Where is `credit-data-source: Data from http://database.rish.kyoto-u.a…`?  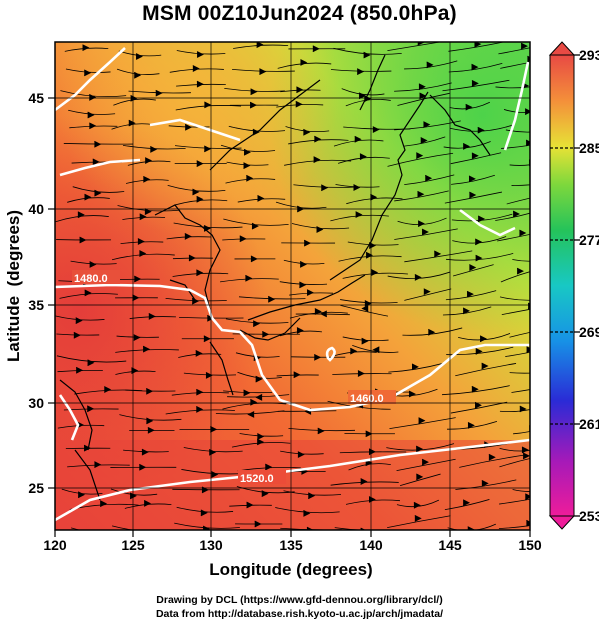 credit-data-source: Data from http://database.rish.kyoto-u.a… is located at coordinates (299, 614).